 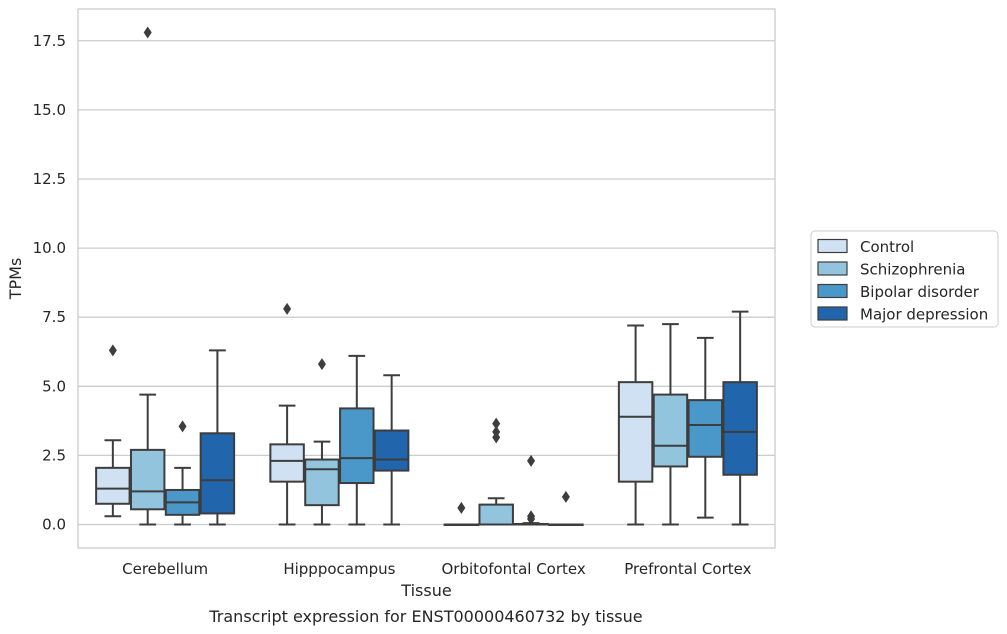 What do you see at coordinates (49, 110) in the screenshot?
I see `y-tick-label: 15.0` at bounding box center [49, 110].